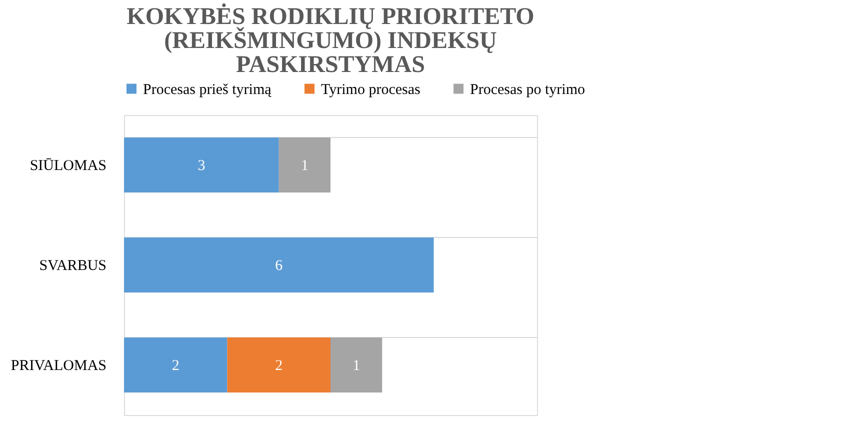  I want to click on data-label: 6, so click(279, 266).